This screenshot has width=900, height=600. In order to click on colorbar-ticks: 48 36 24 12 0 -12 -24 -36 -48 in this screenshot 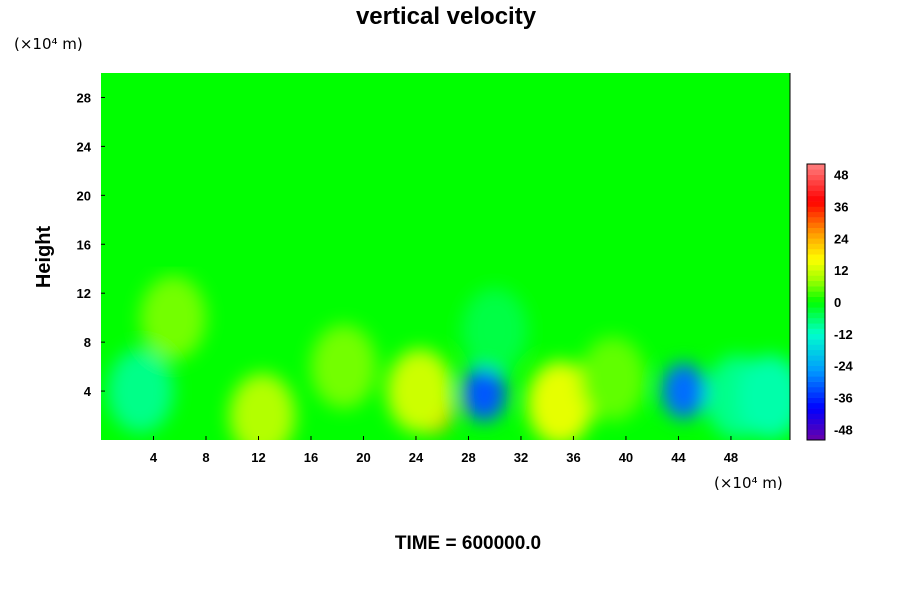, I will do `click(844, 303)`.